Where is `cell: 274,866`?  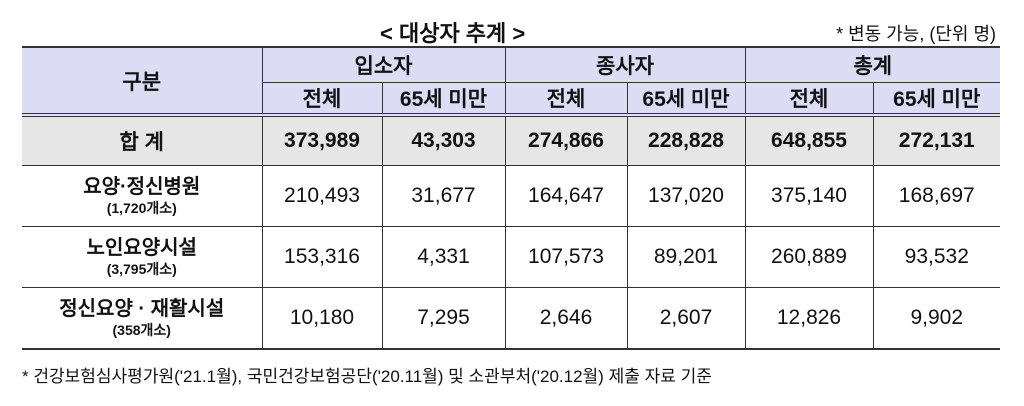
cell: 274,866 is located at coordinates (566, 139).